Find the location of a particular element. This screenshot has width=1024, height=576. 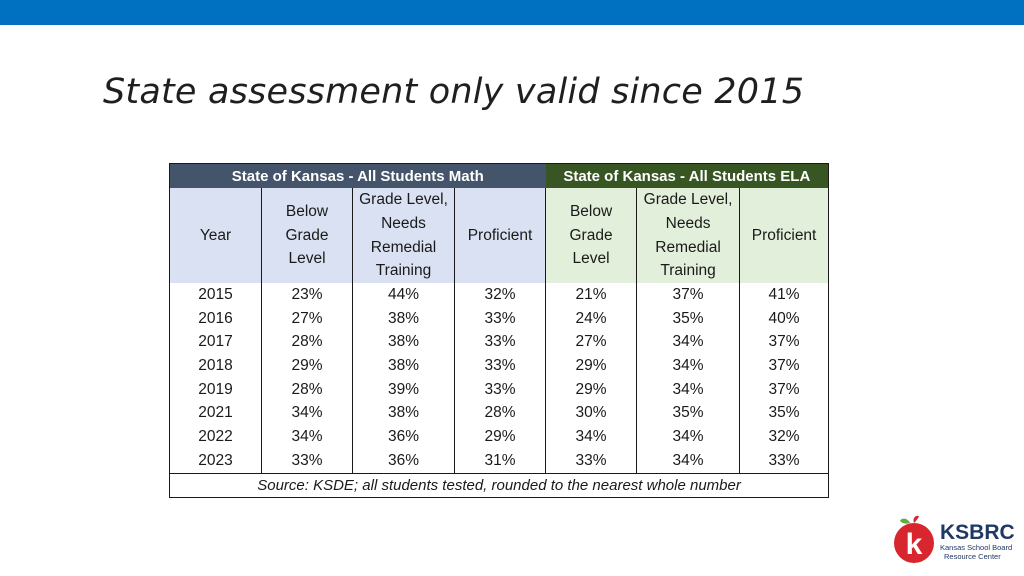

col-header-ela-below: Below Grade Level is located at coordinates (591, 235).